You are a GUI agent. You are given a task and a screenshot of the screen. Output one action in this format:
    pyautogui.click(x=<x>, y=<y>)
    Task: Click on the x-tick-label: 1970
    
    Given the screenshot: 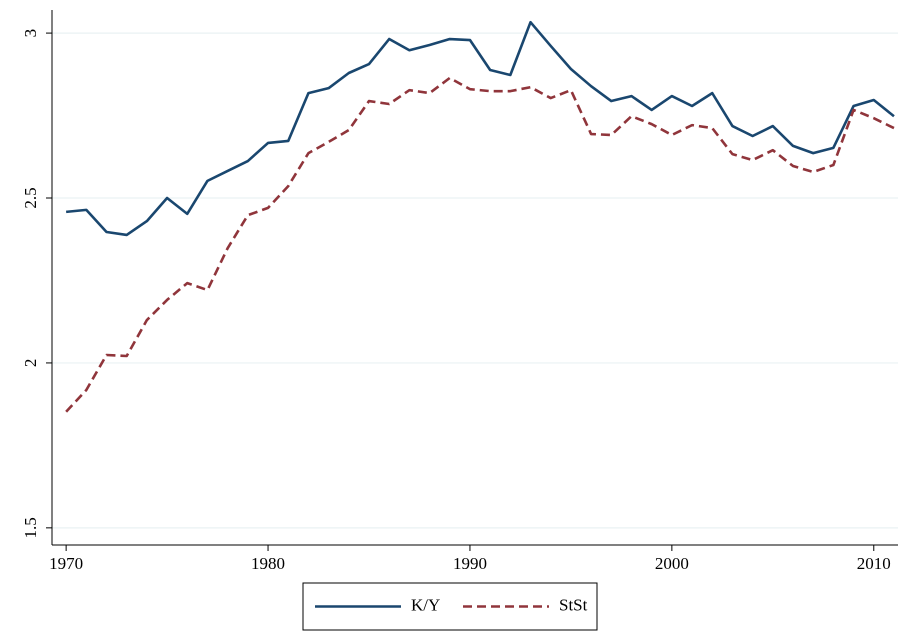 What is the action you would take?
    pyautogui.click(x=66, y=563)
    